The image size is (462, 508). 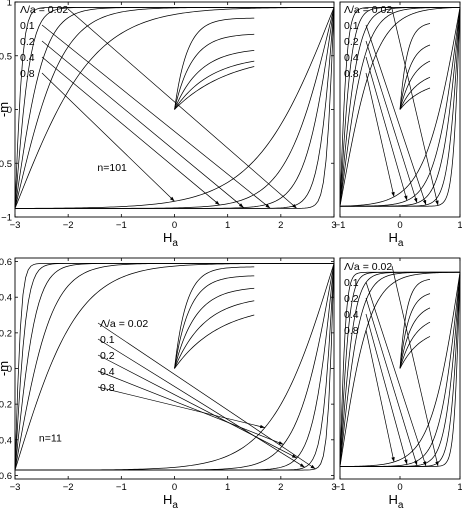 I want to click on y-tick-label: −0.4, so click(x=6, y=440).